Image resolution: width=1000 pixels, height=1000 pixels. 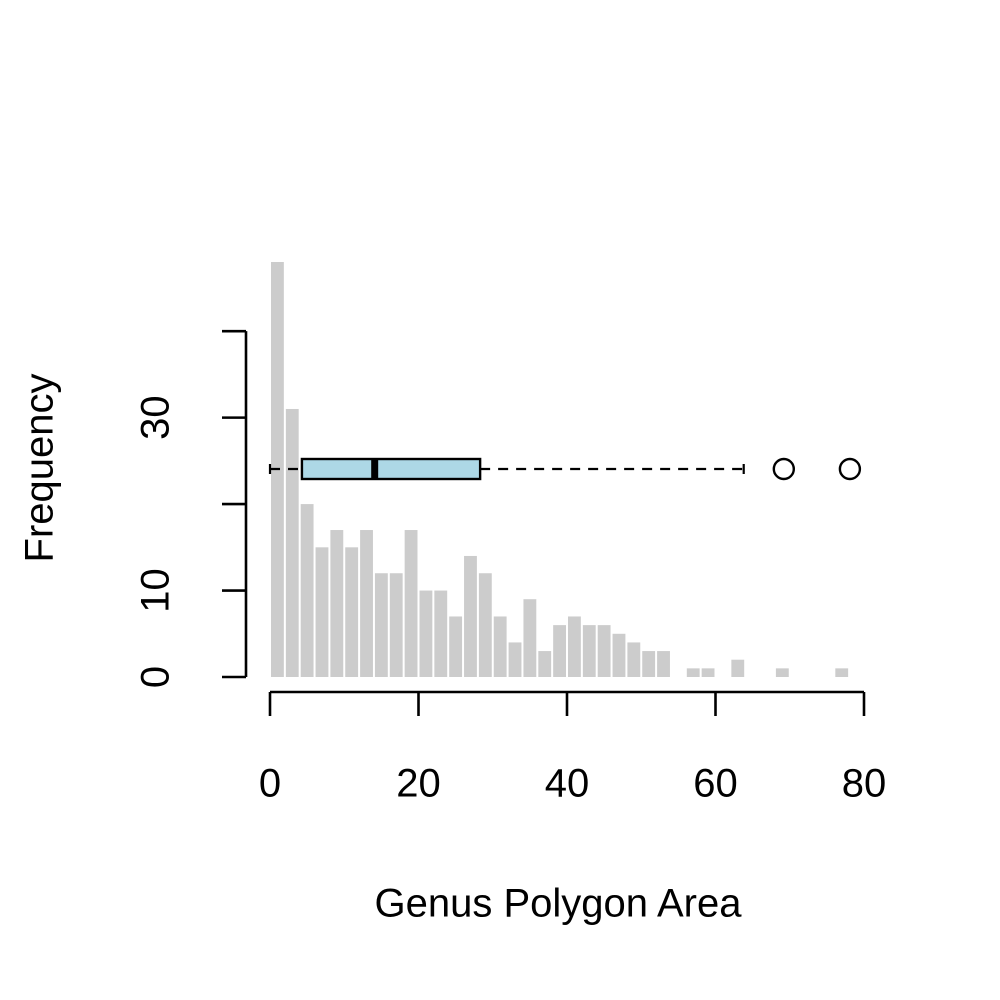 I want to click on x-tick-label: 20, so click(x=418, y=784).